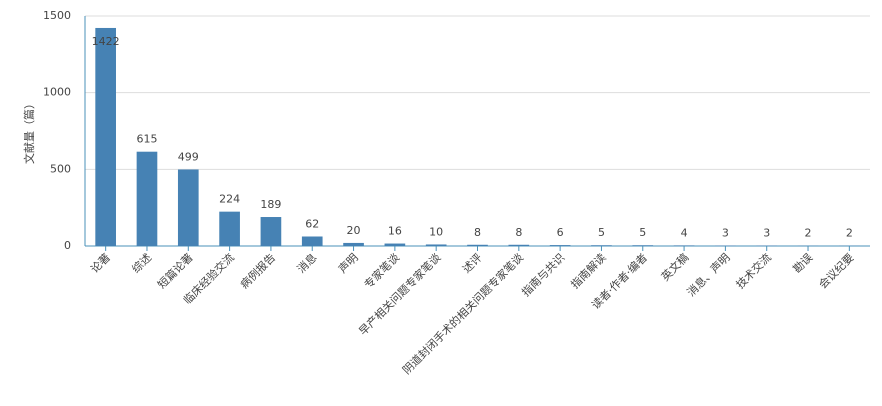 The image size is (882, 406). I want to click on x-tick-label: 勘误, so click(803, 263).